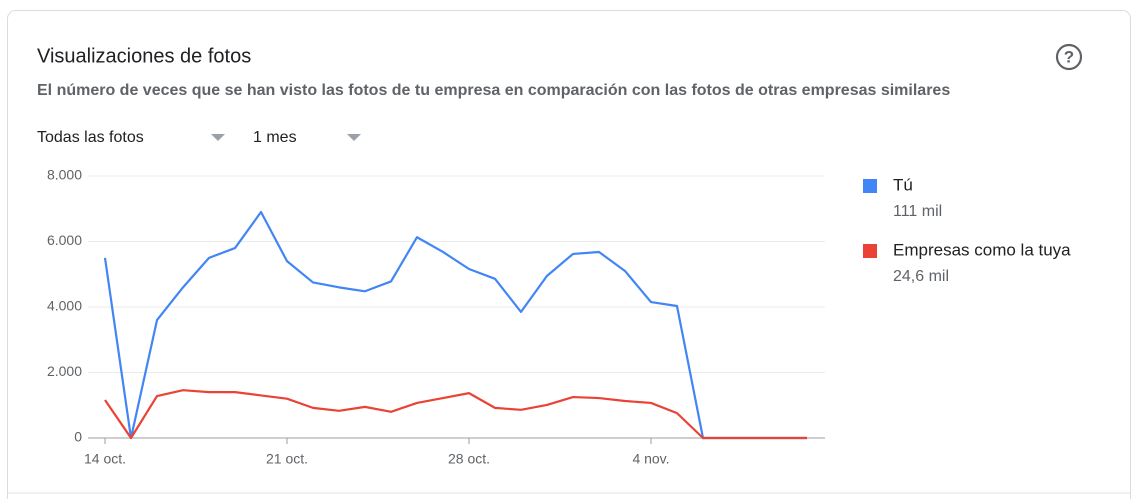 This screenshot has height=504, width=1138. I want to click on y-tick-label: 2.000, so click(64, 371).